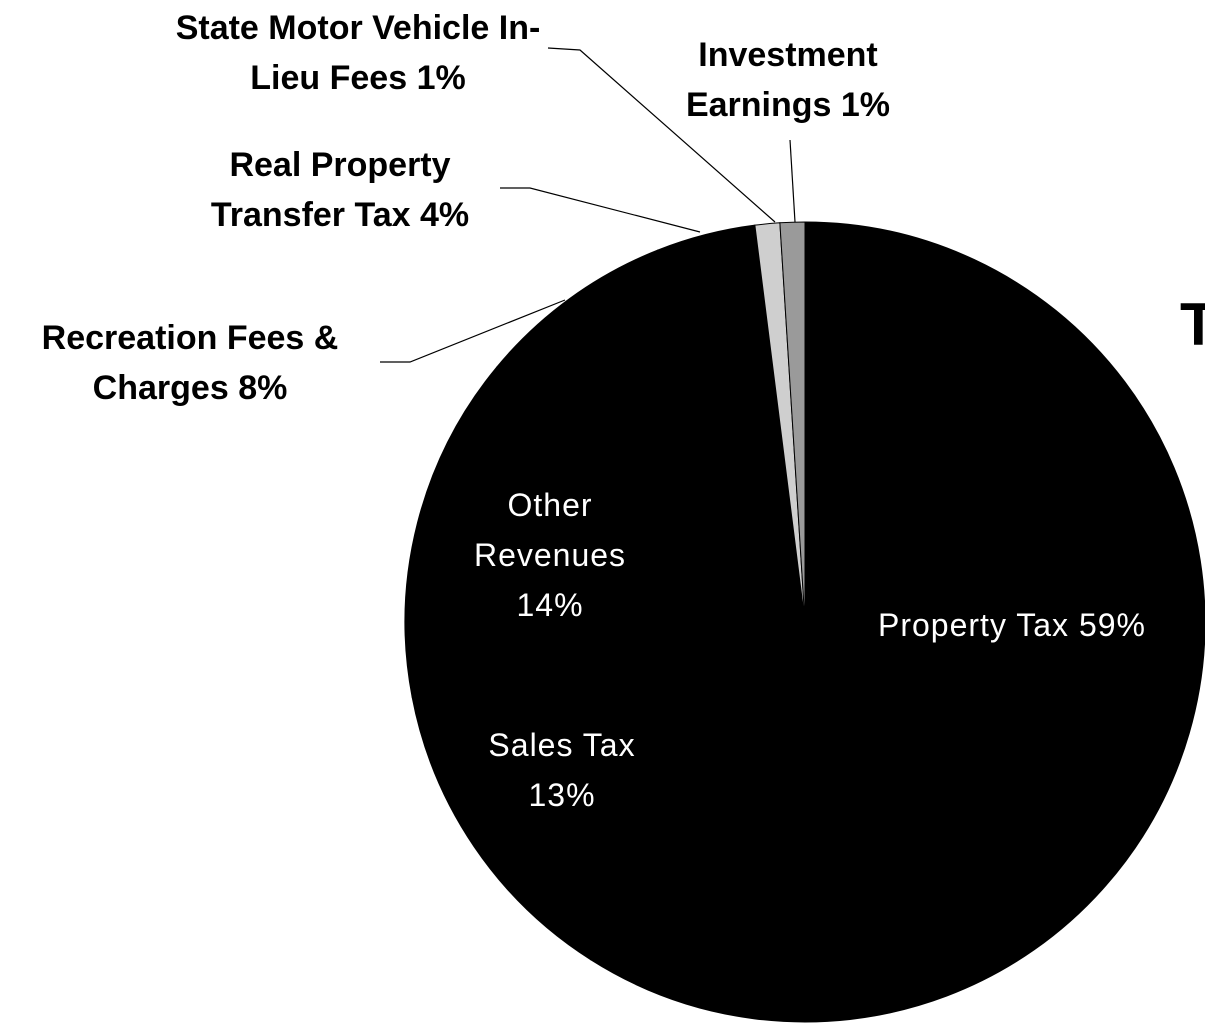  What do you see at coordinates (550, 530) in the screenshot?
I see `category-label: Other Revenues` at bounding box center [550, 530].